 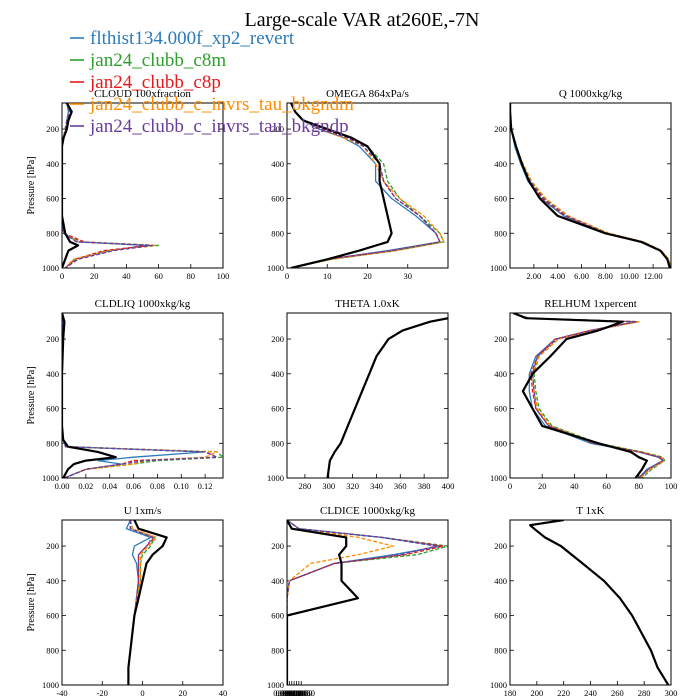 I want to click on legend-label: jan24_clubb_c8p, so click(x=155, y=82).